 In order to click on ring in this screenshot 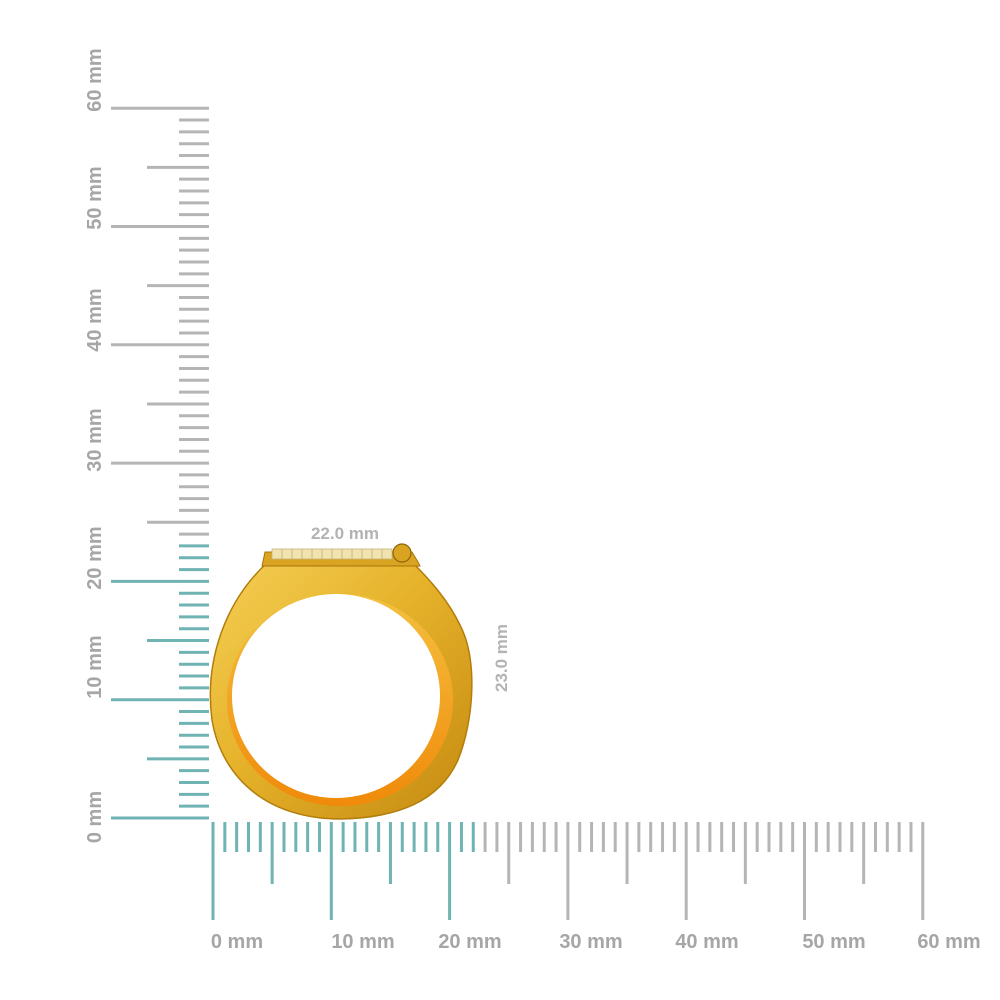, I will do `click(341, 681)`.